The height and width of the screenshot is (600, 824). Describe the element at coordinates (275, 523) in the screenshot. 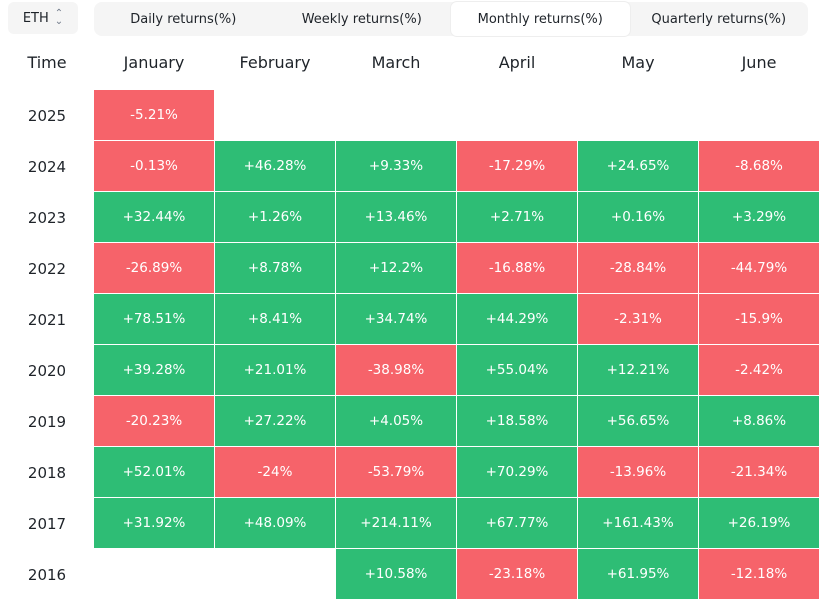

I see `return-cell: +48.09%` at that location.